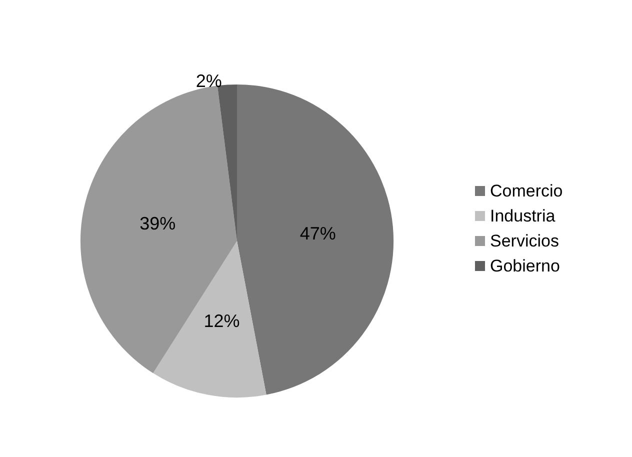 Image resolution: width=632 pixels, height=457 pixels. What do you see at coordinates (222, 320) in the screenshot?
I see `data-label: 12%` at bounding box center [222, 320].